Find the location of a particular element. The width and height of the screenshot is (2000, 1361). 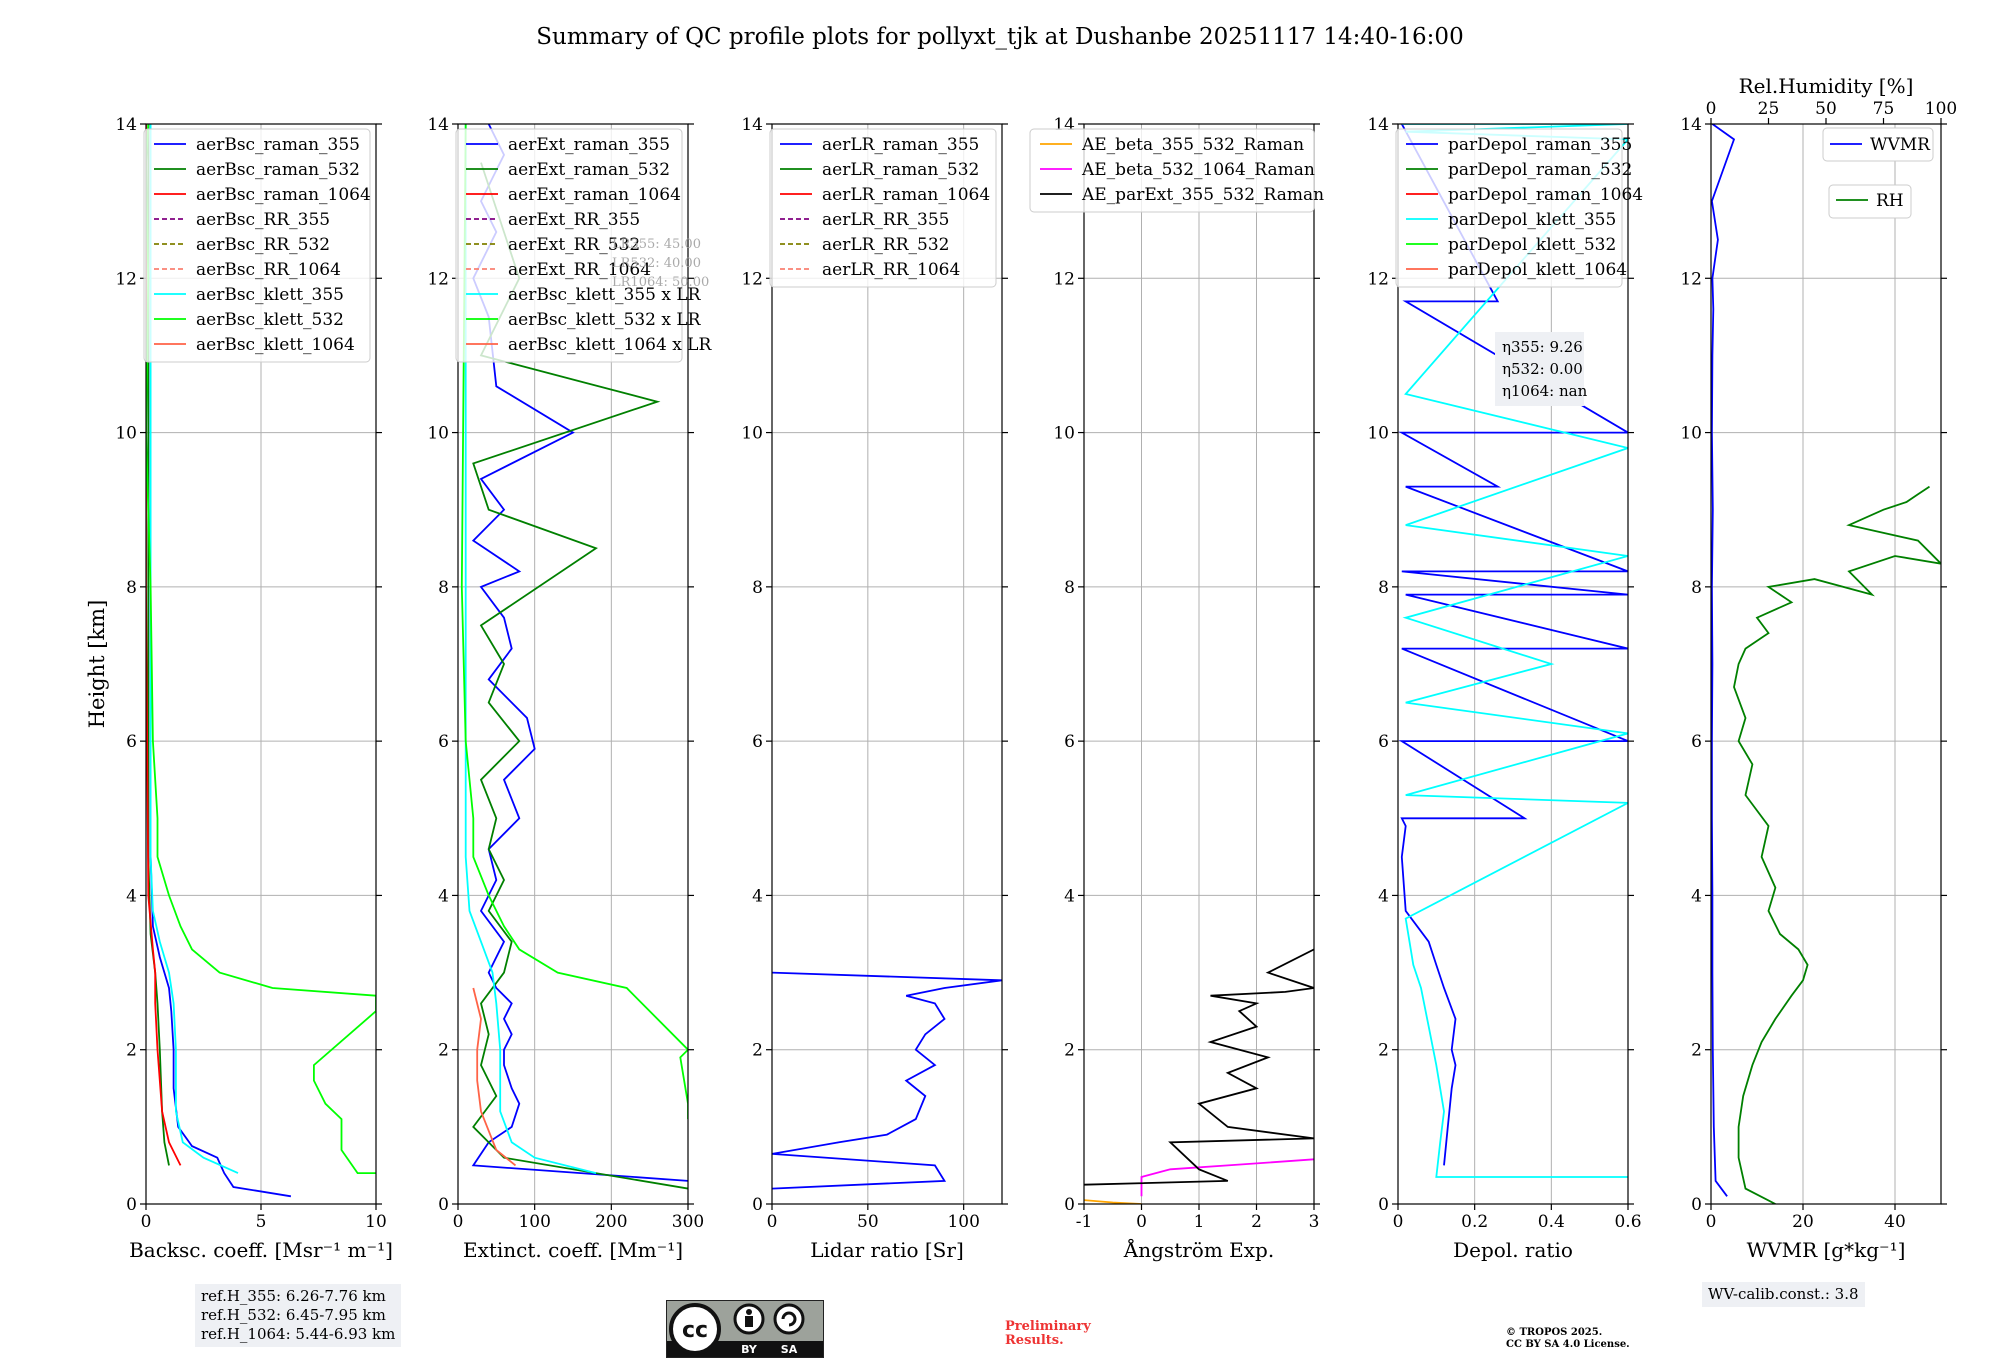

legend-entry: aerExt_RR_532 is located at coordinates (574, 245).